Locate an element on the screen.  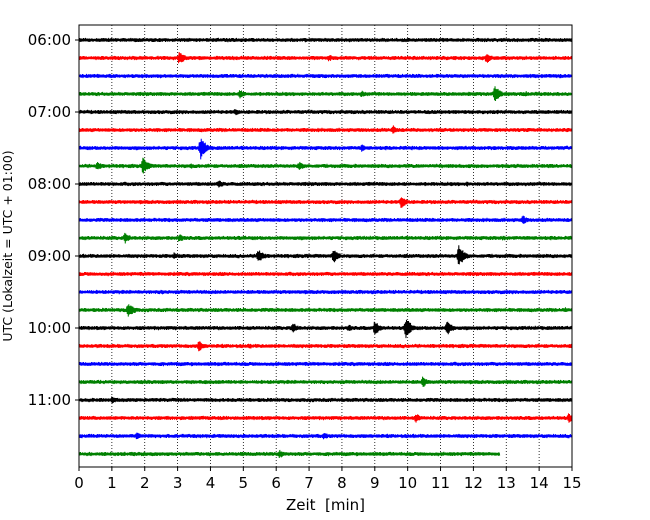
y-tick-label-4: 10:00 is located at coordinates (49, 328).